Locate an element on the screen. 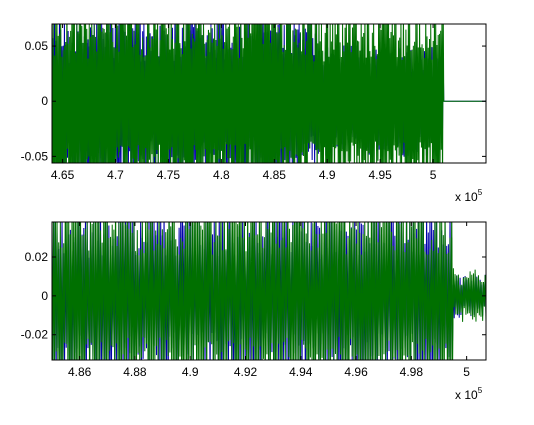 This screenshot has height=425, width=534. x-tick-label: 4.85 is located at coordinates (275, 175).